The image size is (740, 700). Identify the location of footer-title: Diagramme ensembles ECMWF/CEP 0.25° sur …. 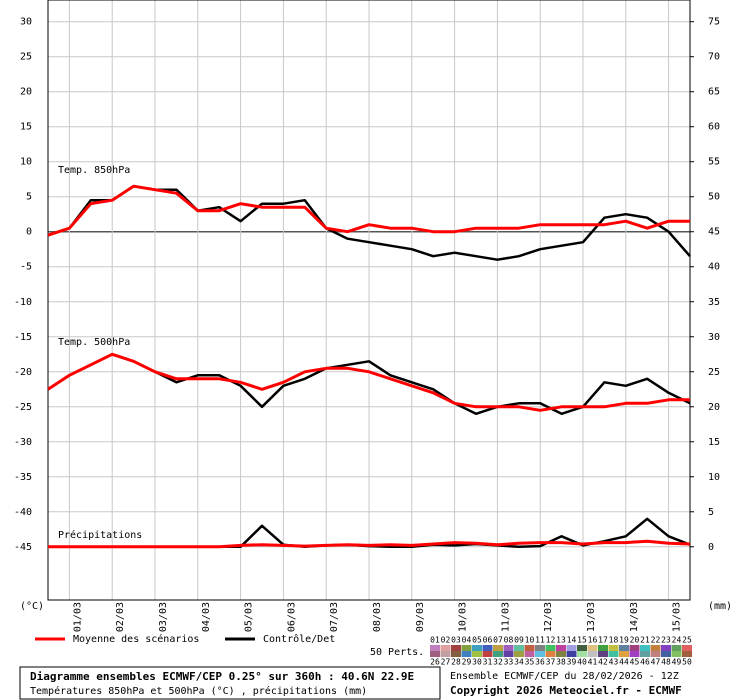
(222, 676).